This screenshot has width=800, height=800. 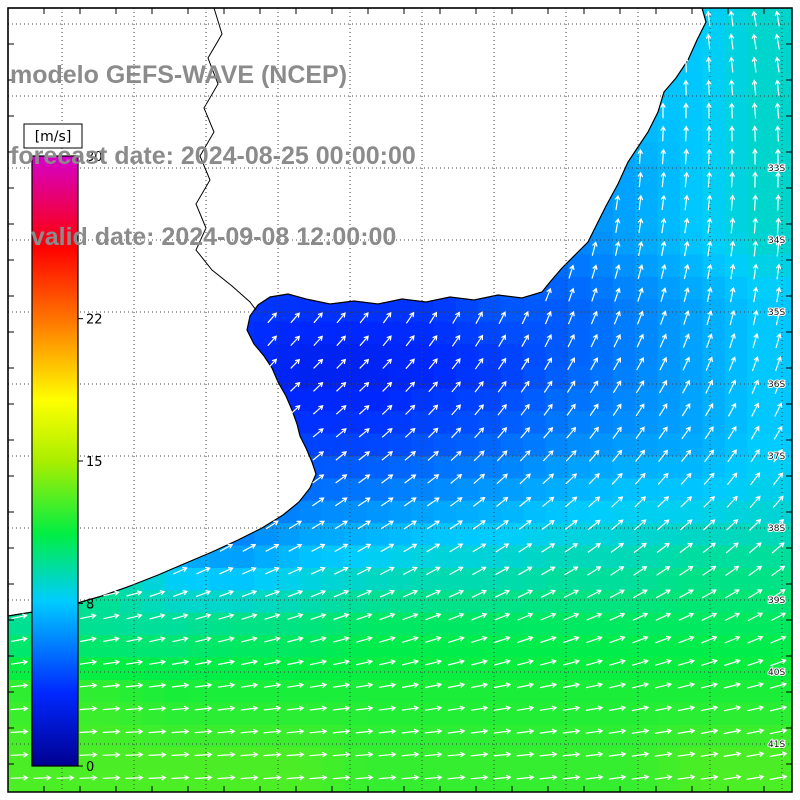 I want to click on colorbar-tick-label: 8, so click(x=90, y=604).